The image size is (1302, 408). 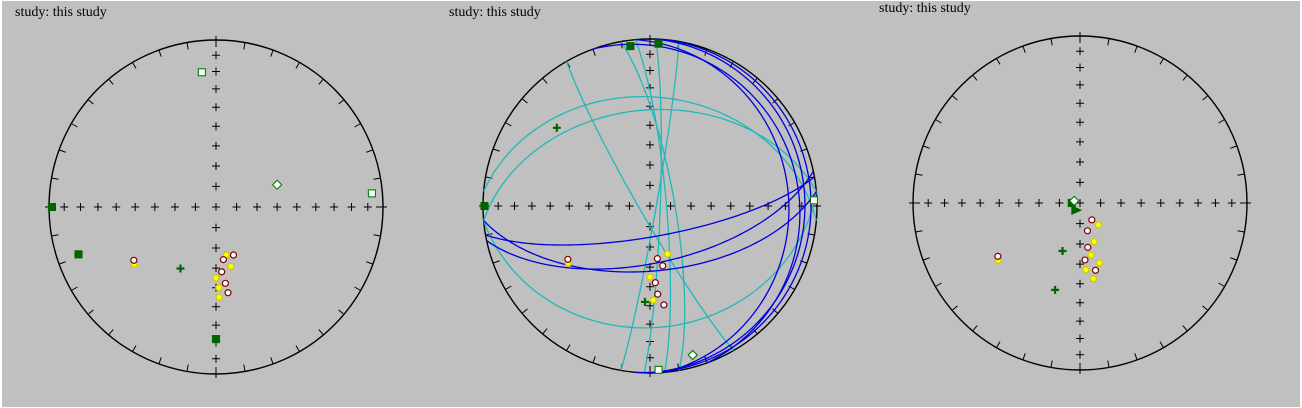 What do you see at coordinates (1062, 251) in the screenshot?
I see `data-point-plus` at bounding box center [1062, 251].